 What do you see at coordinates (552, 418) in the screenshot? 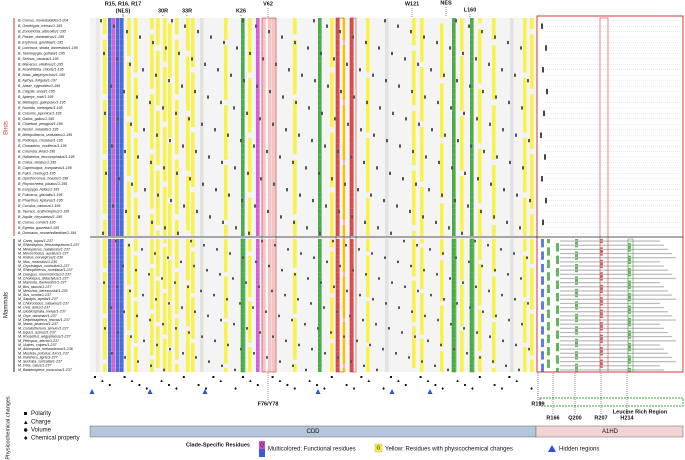
I see `site-label: R166` at bounding box center [552, 418].